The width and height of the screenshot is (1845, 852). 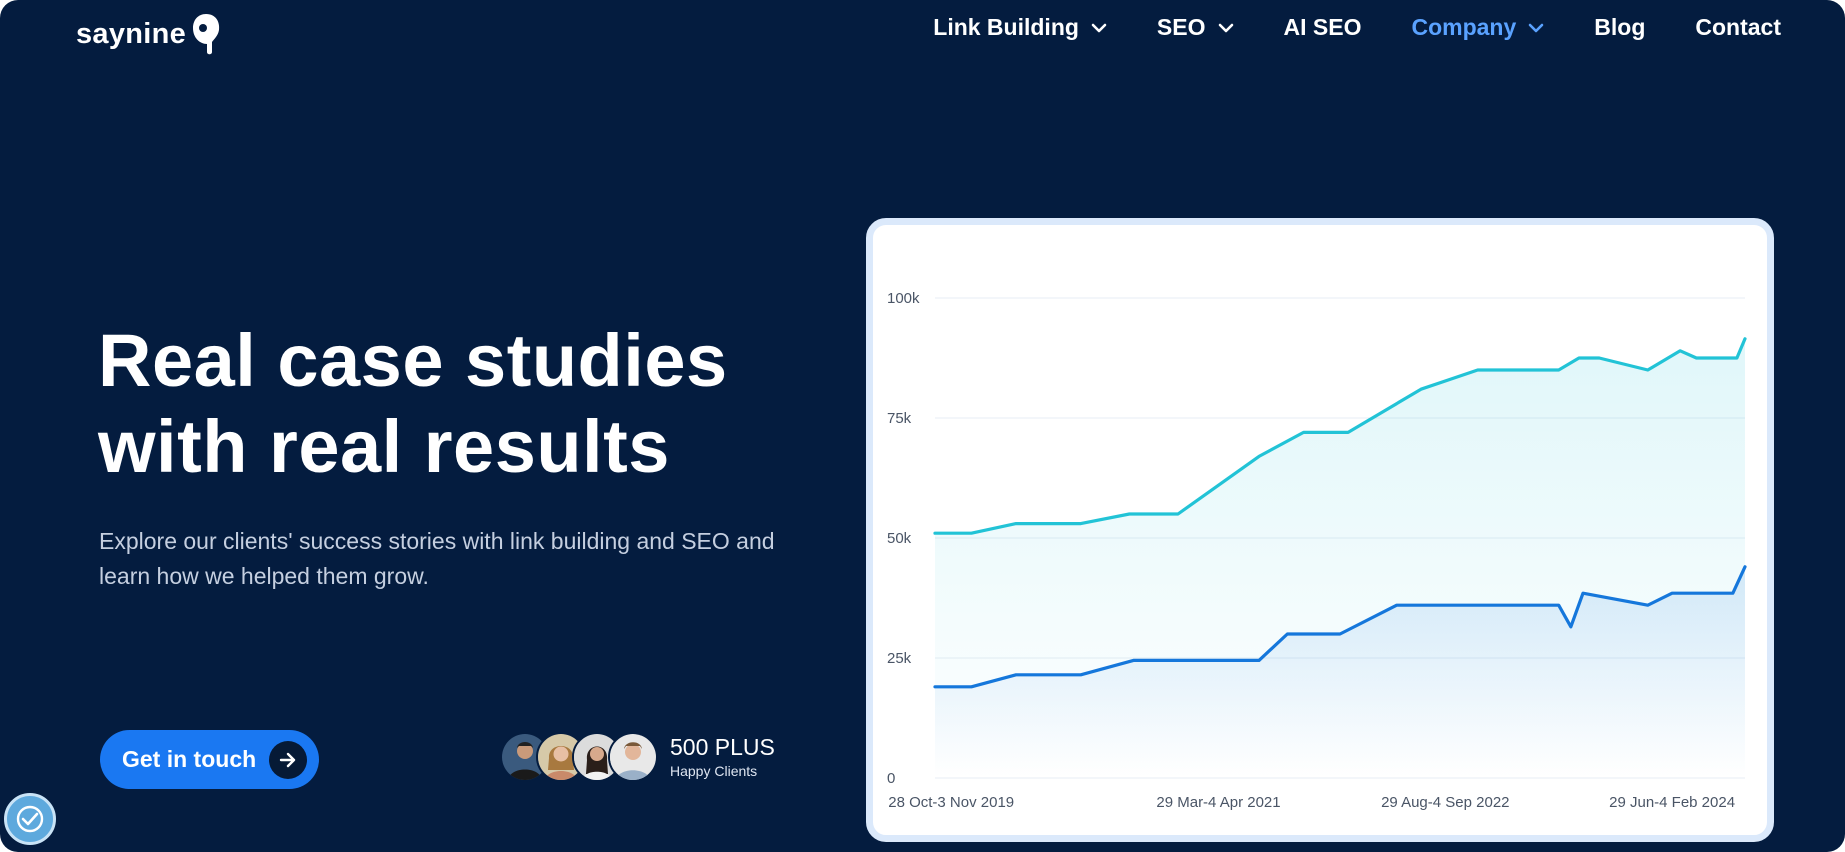 I want to click on clients-text: 500 PLUS Happy Clients, so click(x=722, y=757).